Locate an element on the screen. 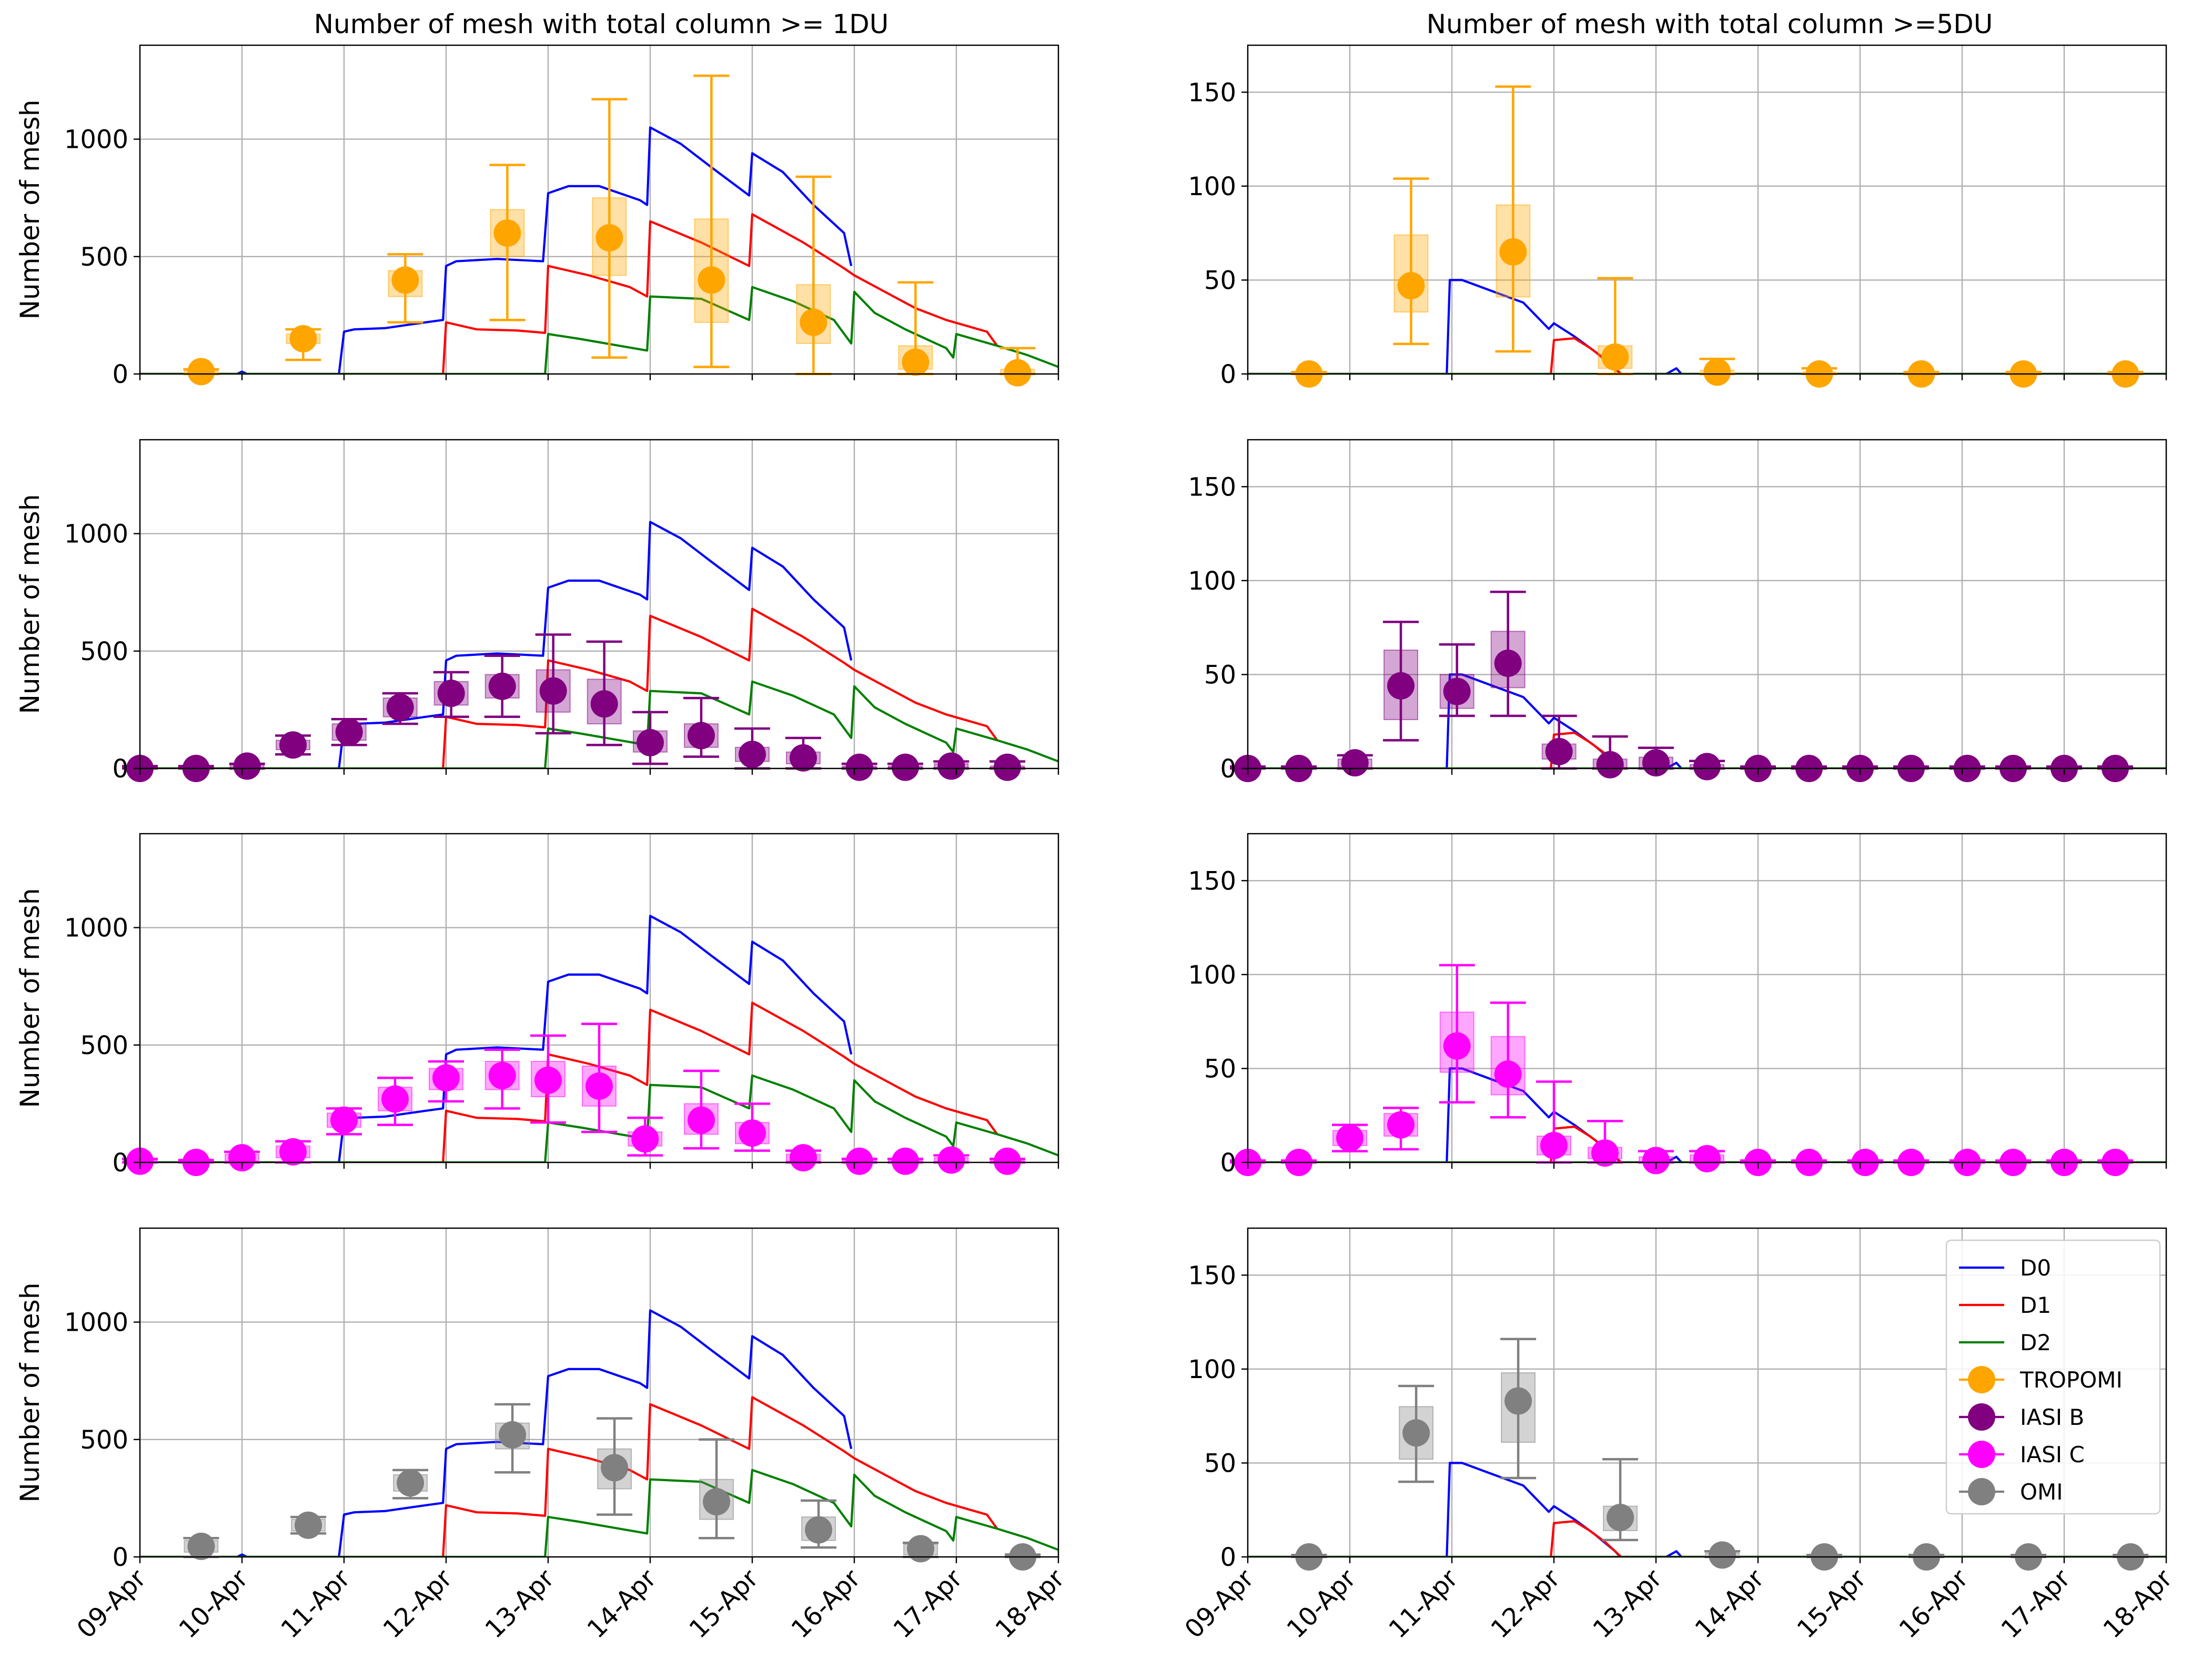 The height and width of the screenshot is (1660, 2212). y-axis-label: Number of mesh is located at coordinates (30, 998).